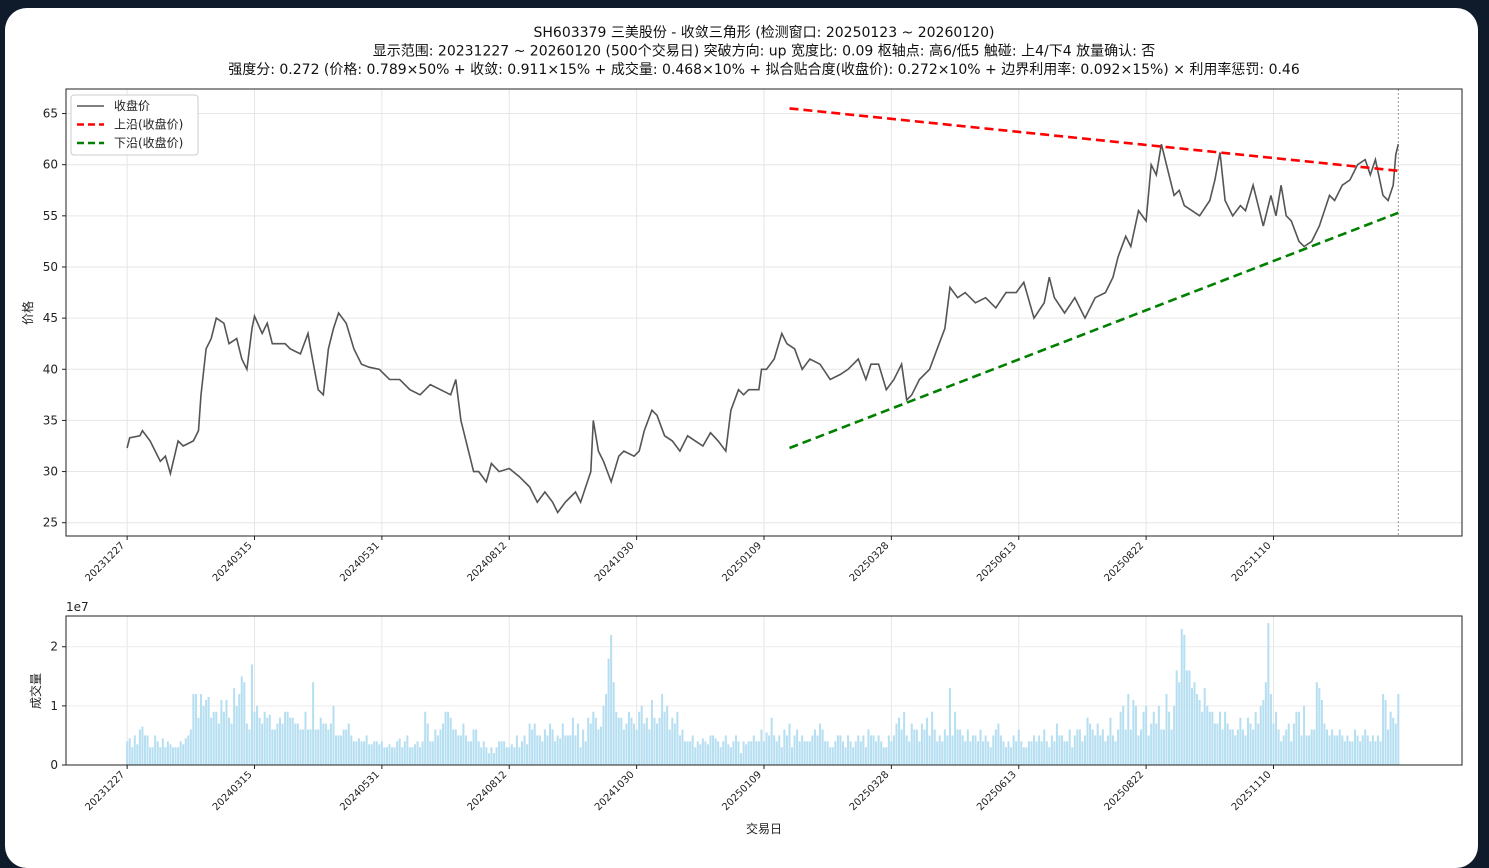 The image size is (1489, 868). What do you see at coordinates (742, 791) in the screenshot?
I see `x-tick-label: 20250109` at bounding box center [742, 791].